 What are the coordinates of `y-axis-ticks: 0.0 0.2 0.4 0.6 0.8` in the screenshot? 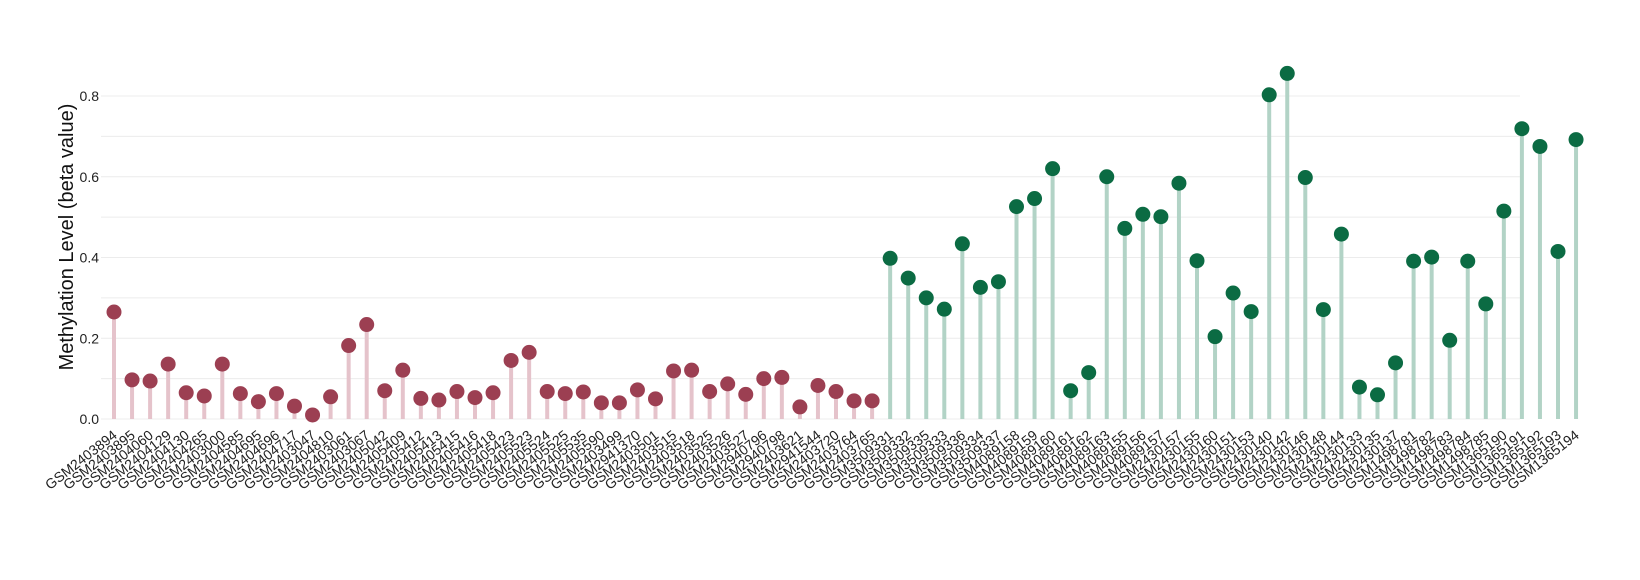 It's located at (90, 257).